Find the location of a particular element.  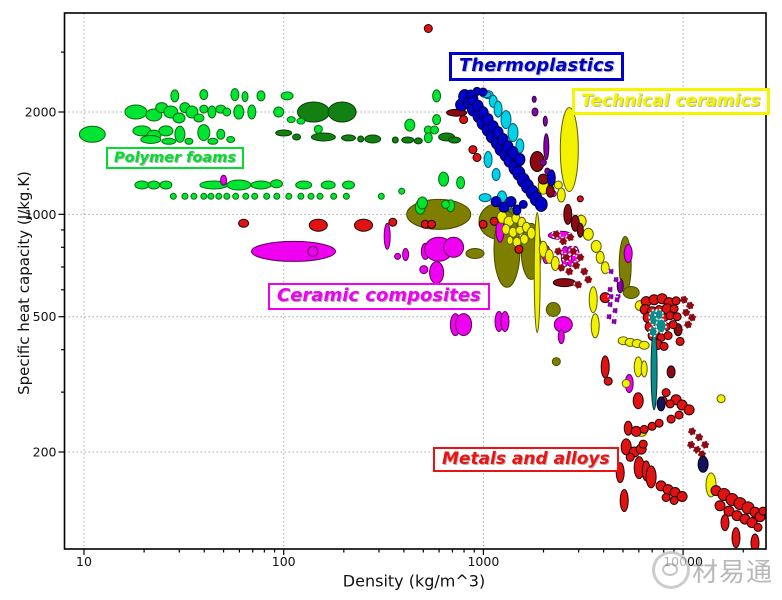

y-tick-label: 2000 is located at coordinates (41, 112).